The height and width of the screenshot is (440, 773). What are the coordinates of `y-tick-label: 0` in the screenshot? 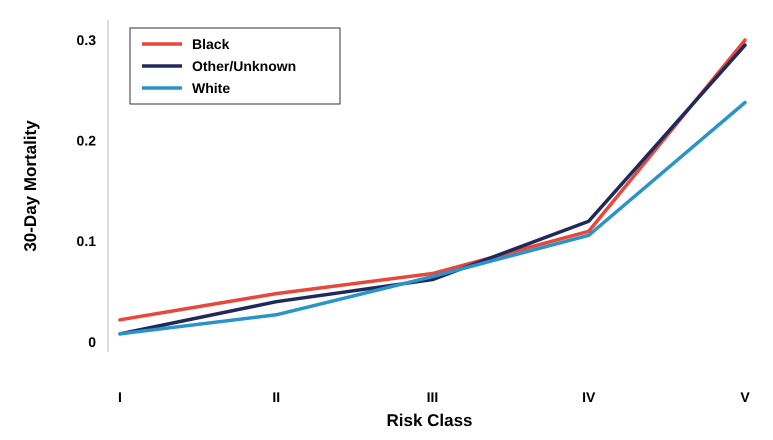 It's located at (92, 342).